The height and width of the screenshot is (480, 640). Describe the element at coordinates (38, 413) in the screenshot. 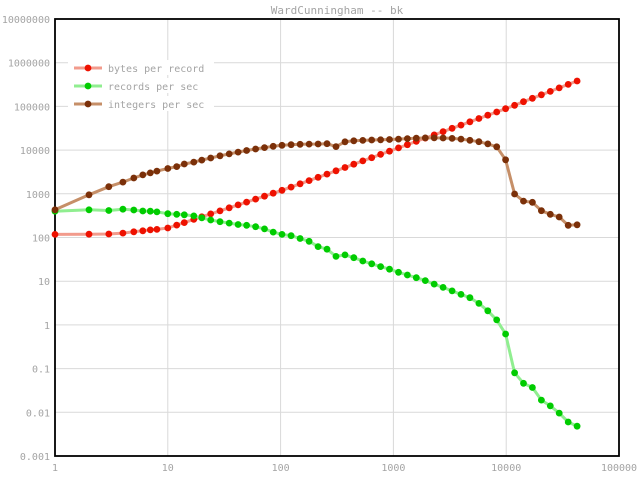

I see `y-tick-label: 0.01` at that location.